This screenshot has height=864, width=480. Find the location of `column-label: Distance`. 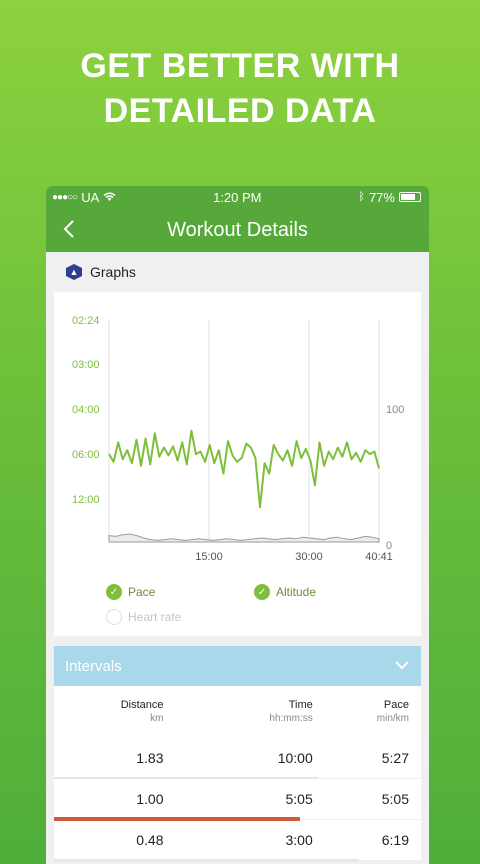

column-label: Distance is located at coordinates (142, 705).